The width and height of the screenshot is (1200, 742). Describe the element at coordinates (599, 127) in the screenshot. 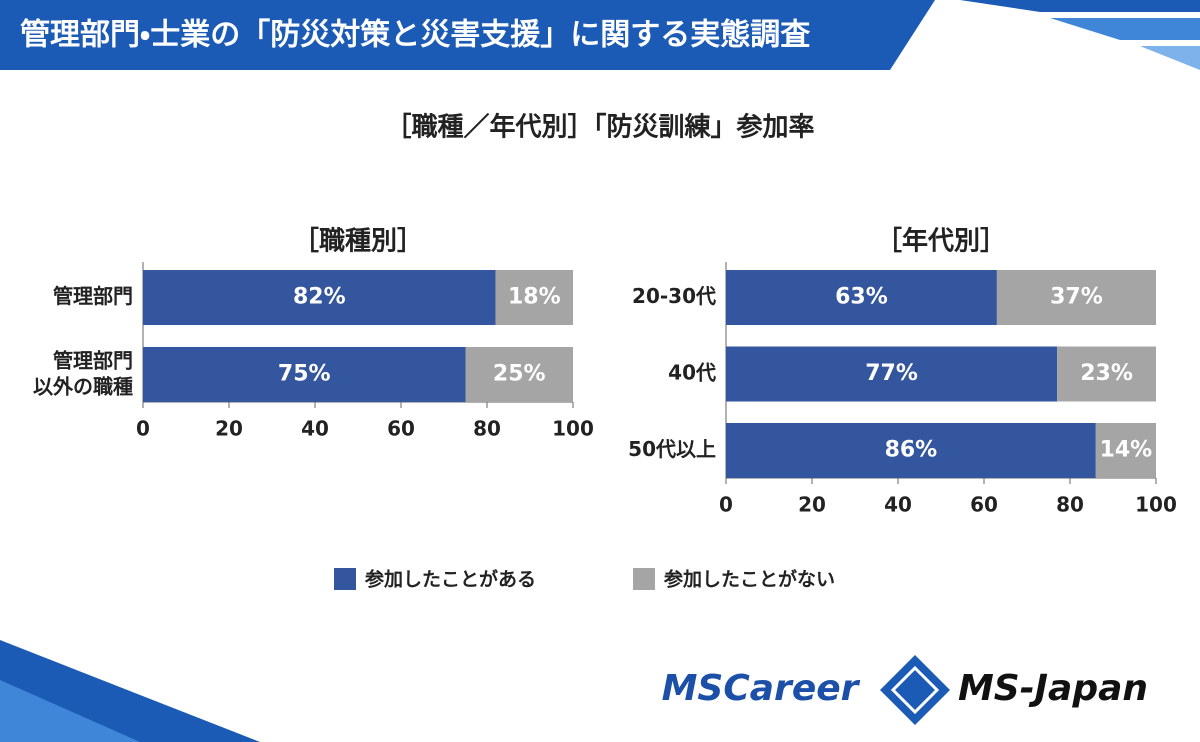

I see `subtitle: ［職種／年代別］「防災訓練」参加率` at that location.